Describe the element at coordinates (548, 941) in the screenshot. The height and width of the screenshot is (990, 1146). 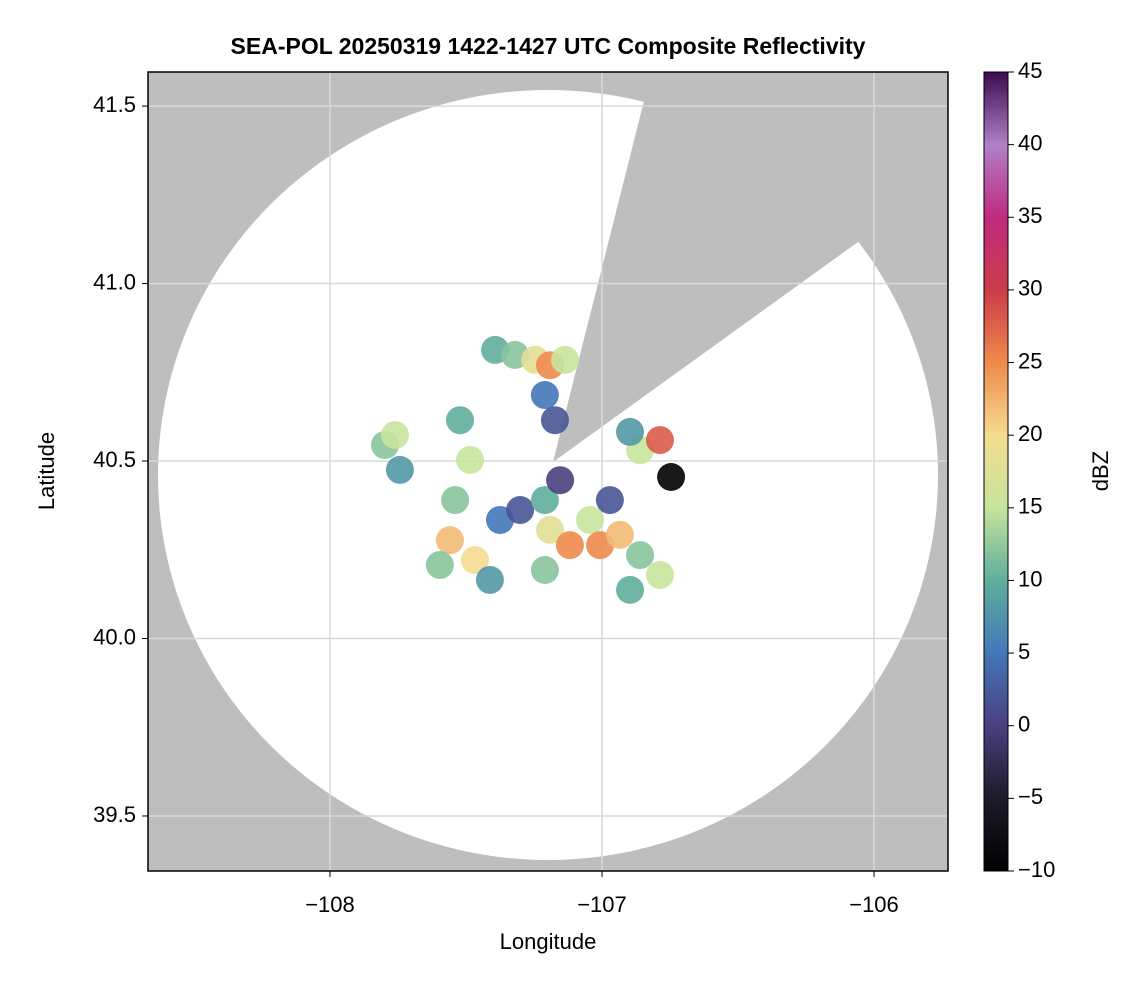
I see `x-axis-label: Longitude` at that location.